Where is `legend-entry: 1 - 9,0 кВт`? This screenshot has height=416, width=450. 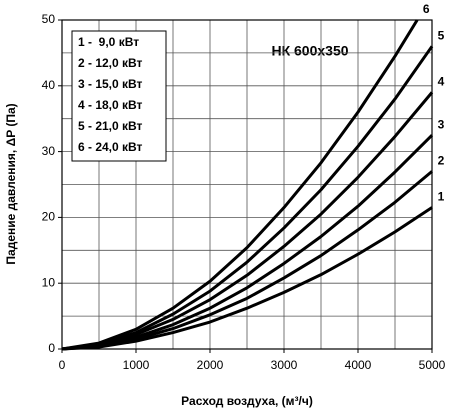 legend-entry: 1 - 9,0 кВт is located at coordinates (108, 42).